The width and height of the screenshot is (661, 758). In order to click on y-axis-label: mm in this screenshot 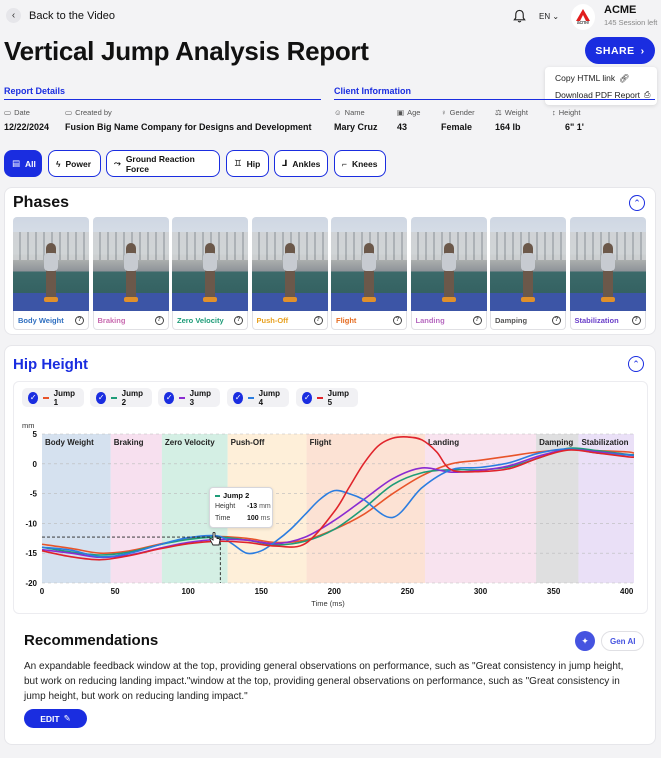, I will do `click(28, 425)`.